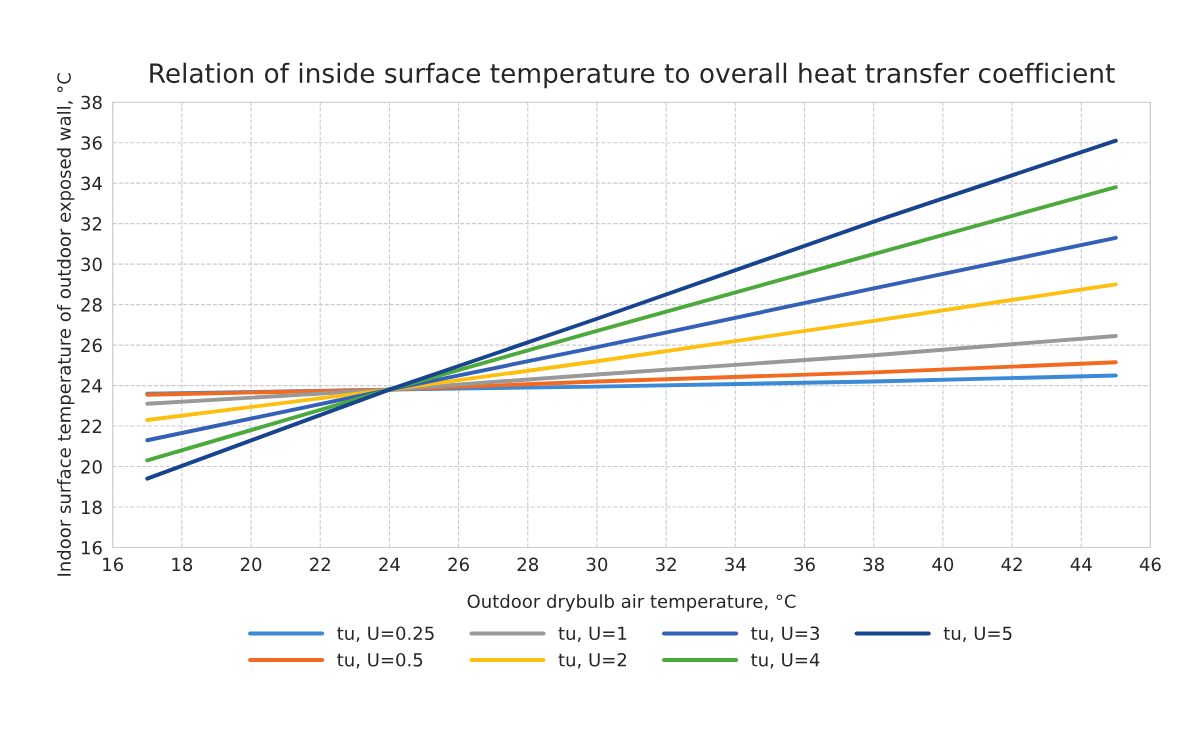 This screenshot has width=1186, height=730. I want to click on y-tick-label: 24, so click(91, 386).